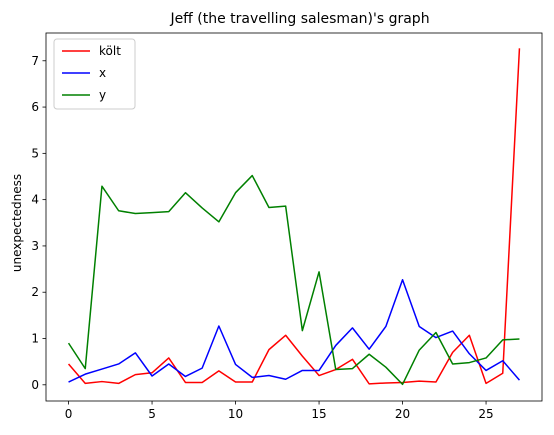 The height and width of the screenshot is (435, 554). What do you see at coordinates (152, 414) in the screenshot?
I see `x-tick-label: 5` at bounding box center [152, 414].